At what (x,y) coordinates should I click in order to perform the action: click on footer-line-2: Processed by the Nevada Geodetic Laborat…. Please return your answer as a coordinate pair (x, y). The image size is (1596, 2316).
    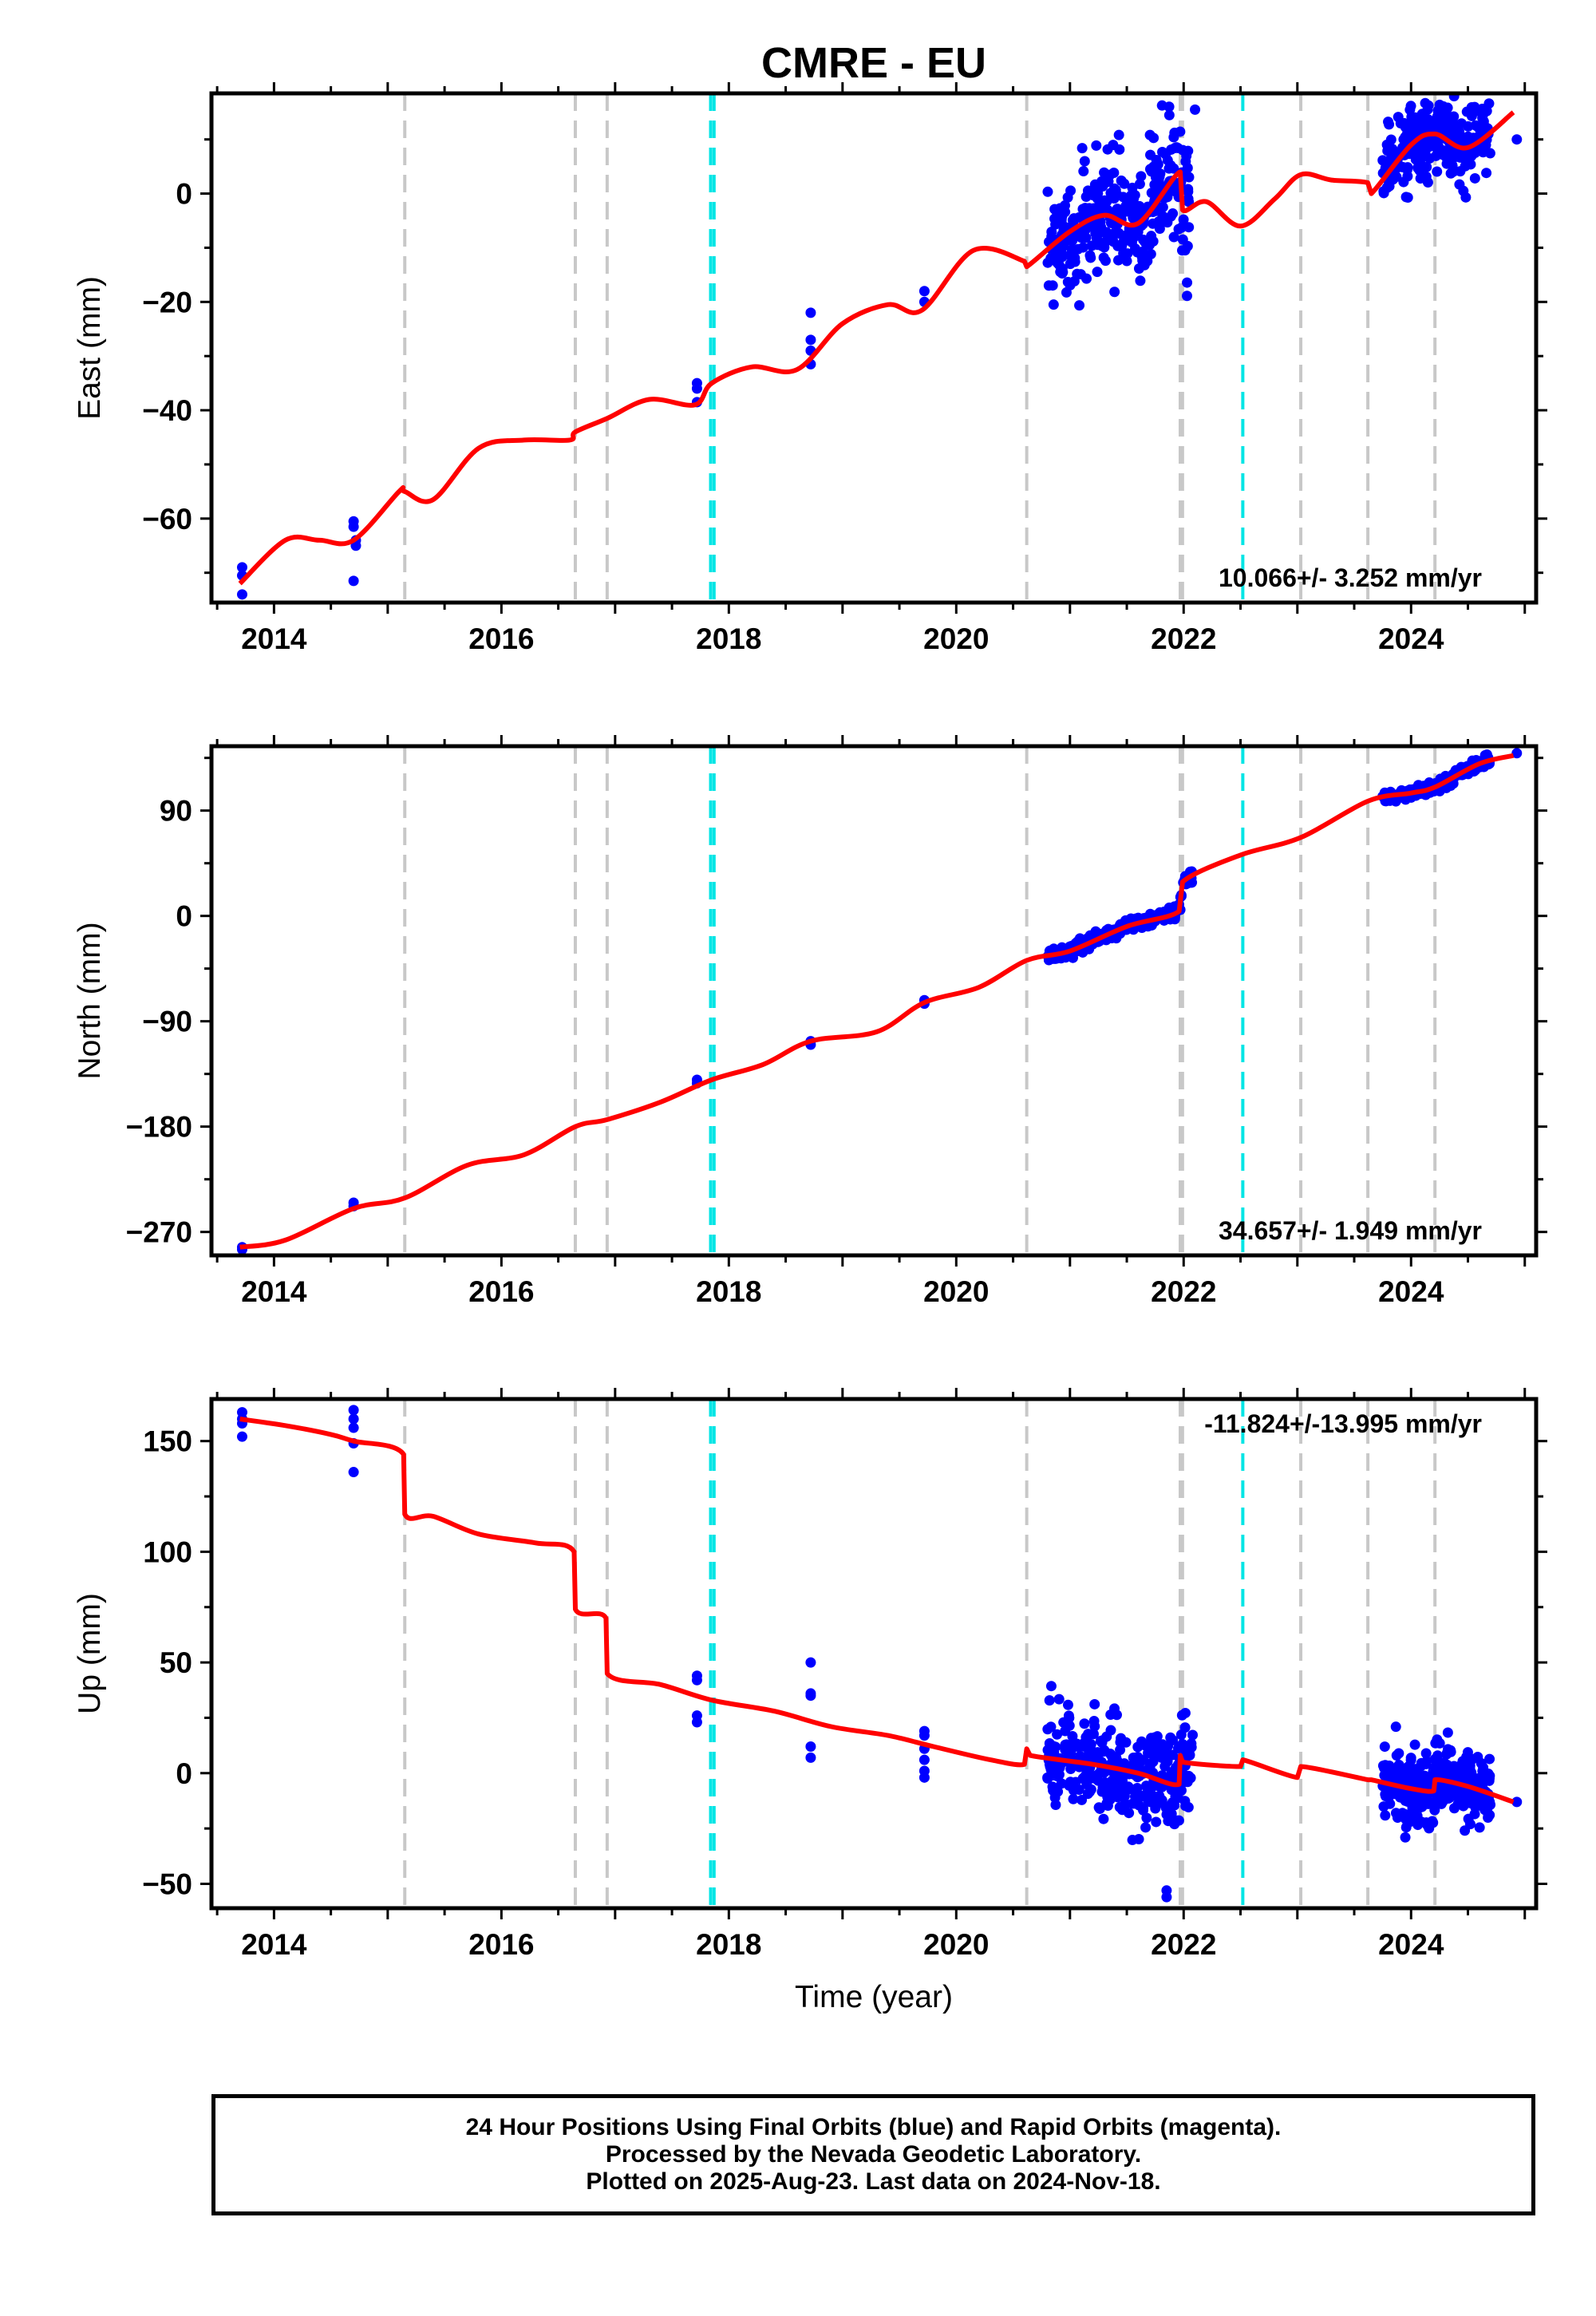
    Looking at the image, I should click on (873, 2154).